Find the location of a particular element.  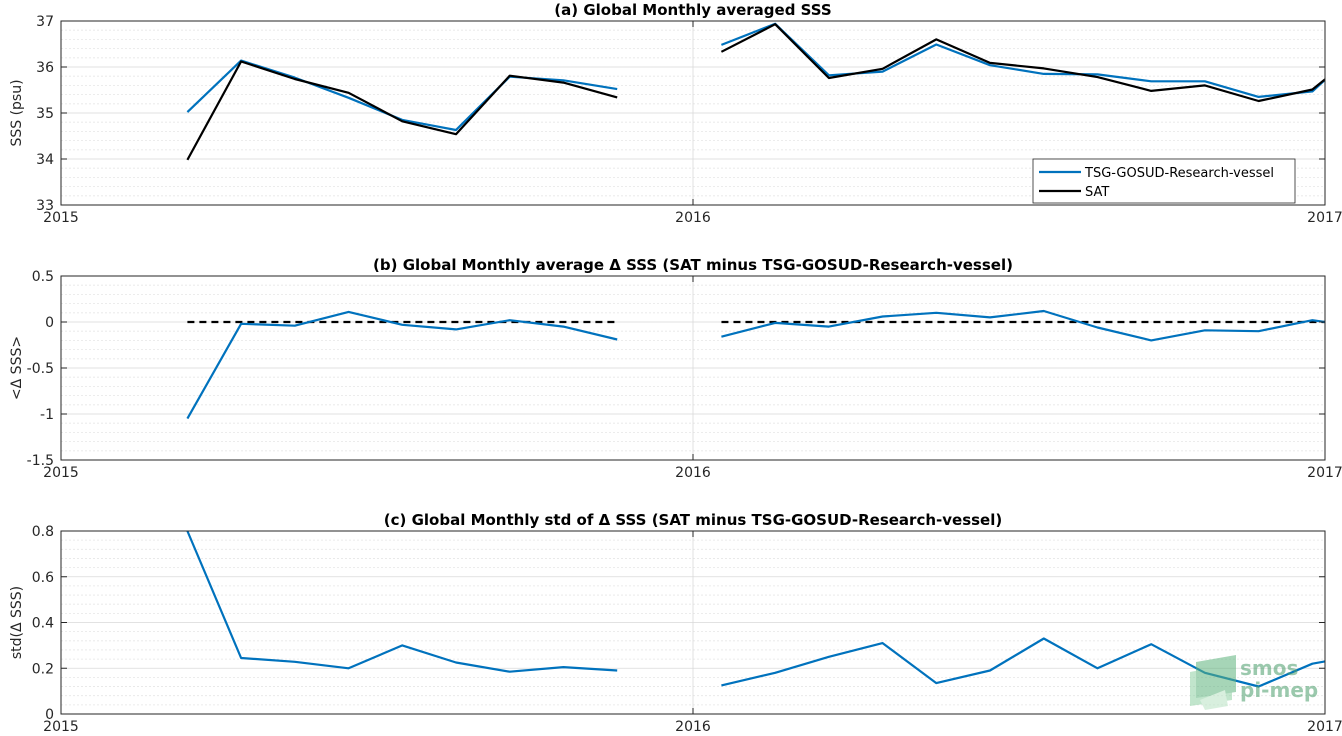

chart-title: (a) Global Monthly averaged SSS is located at coordinates (692, 10).